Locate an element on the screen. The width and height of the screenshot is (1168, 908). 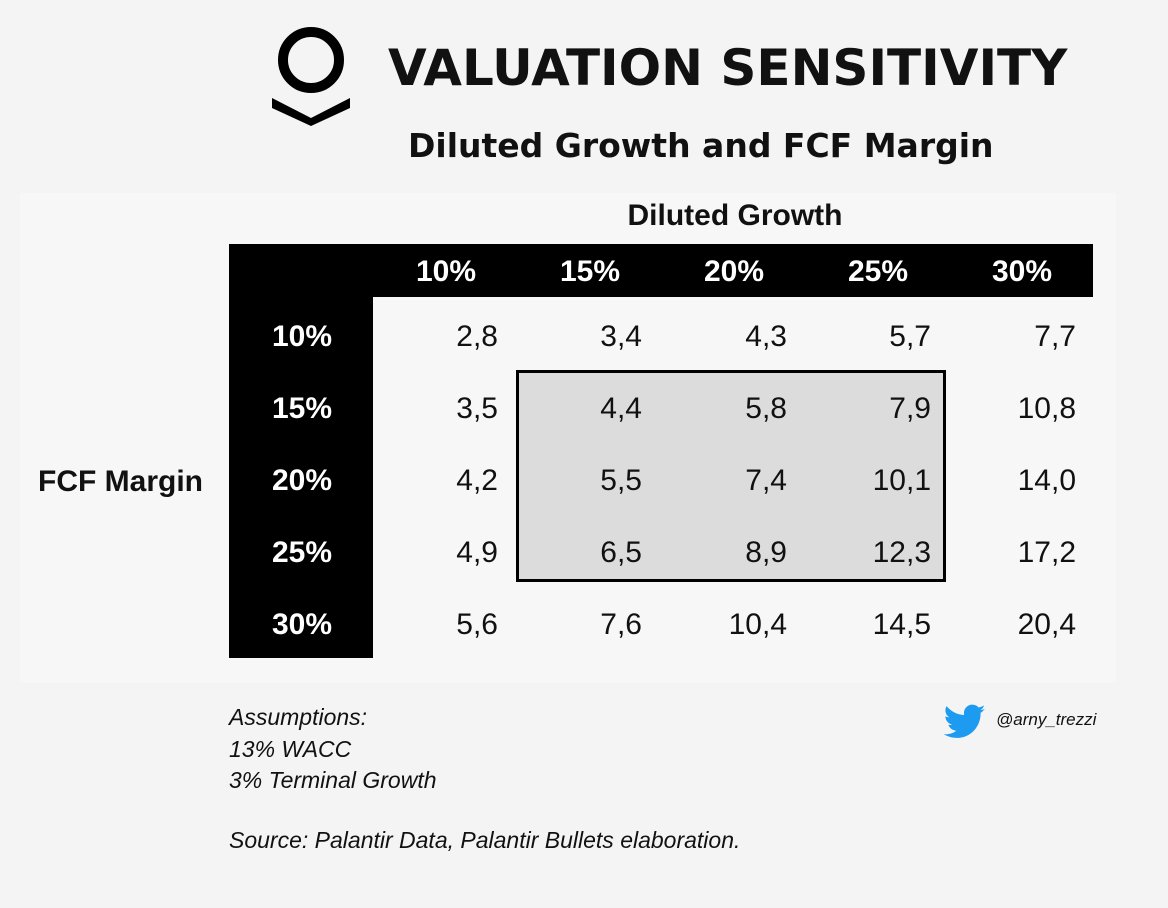
row-header-1: 15% is located at coordinates (302, 408).